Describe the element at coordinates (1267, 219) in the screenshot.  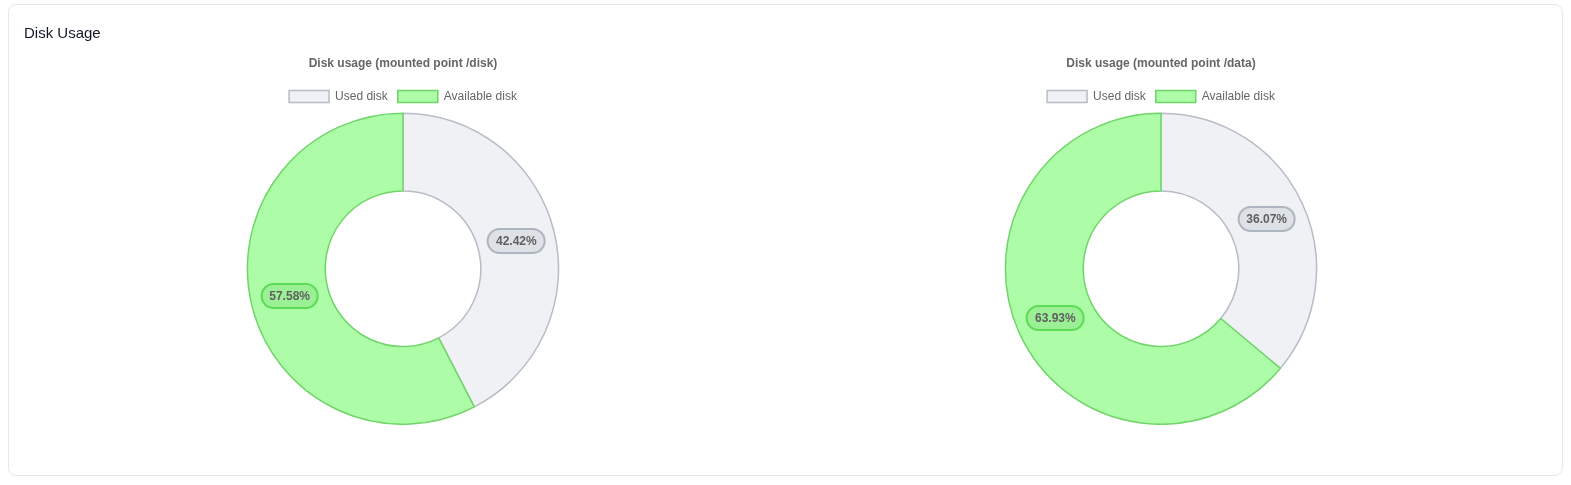
I see `data-label: 36.07%` at that location.